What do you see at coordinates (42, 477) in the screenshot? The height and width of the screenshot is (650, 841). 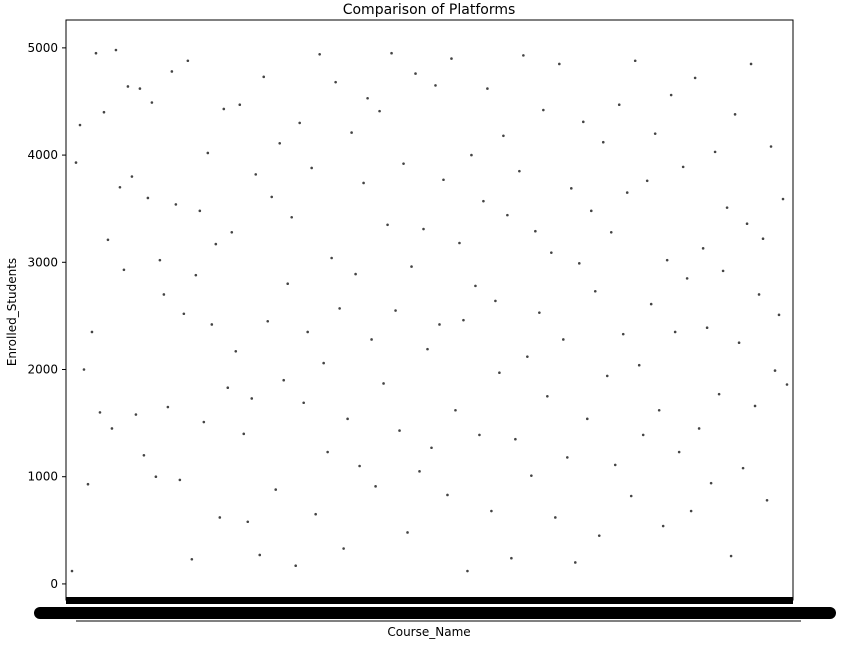 I see `y-tick-label: 1000` at bounding box center [42, 477].